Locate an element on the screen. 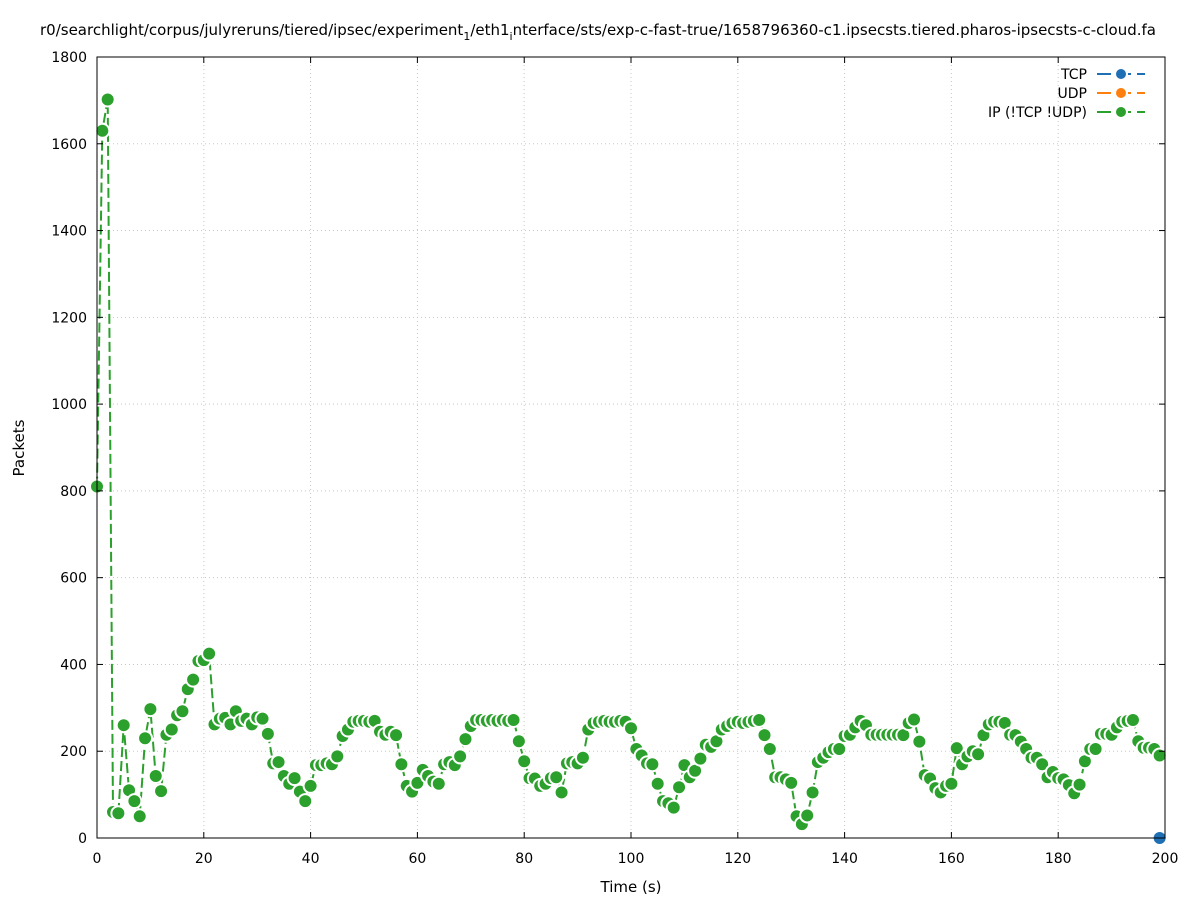 The image size is (1197, 900). y-tick-label: 1400 is located at coordinates (69, 232).